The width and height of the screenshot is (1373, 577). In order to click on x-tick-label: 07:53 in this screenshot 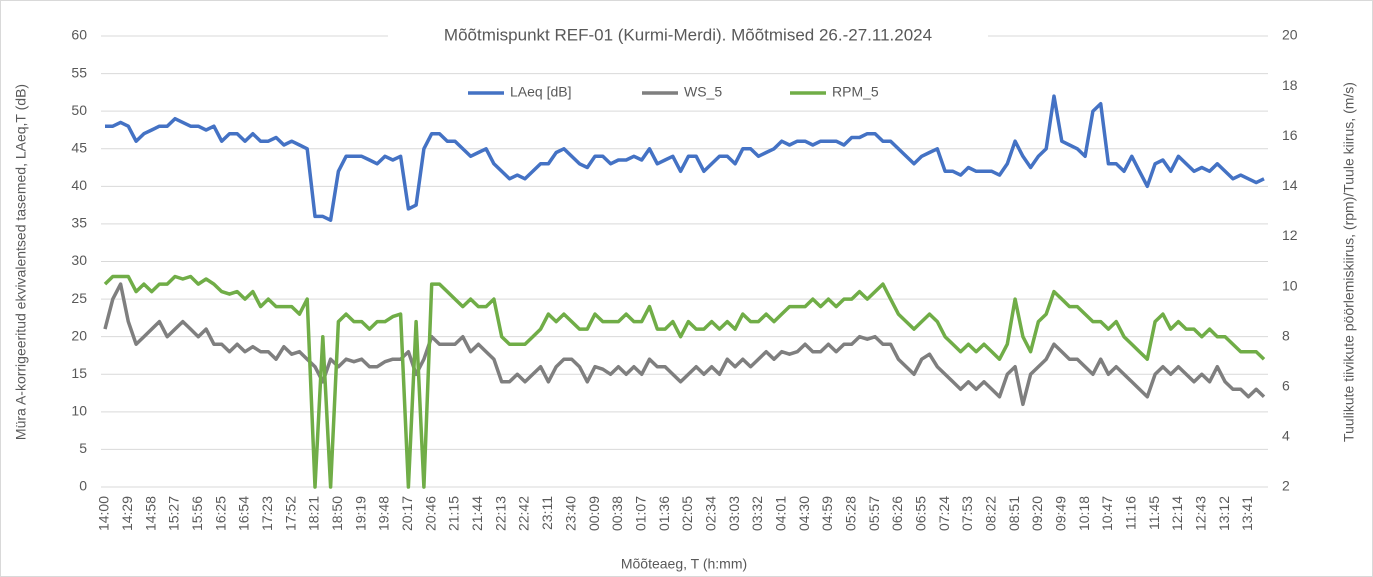, I will do `click(967, 513)`.